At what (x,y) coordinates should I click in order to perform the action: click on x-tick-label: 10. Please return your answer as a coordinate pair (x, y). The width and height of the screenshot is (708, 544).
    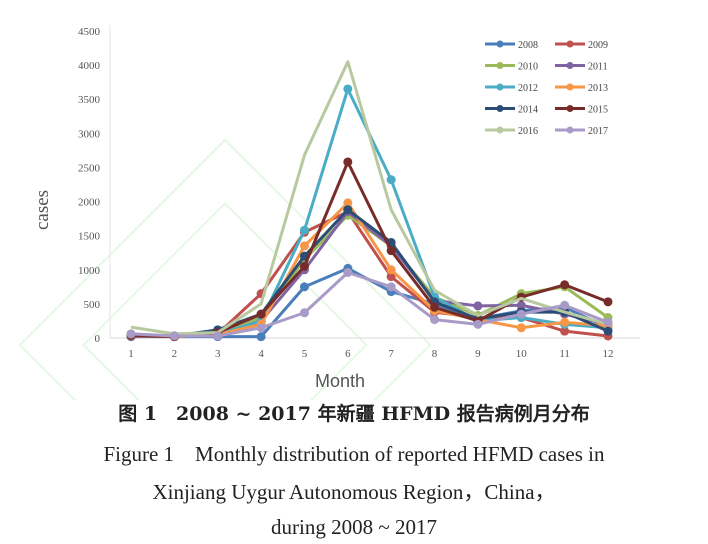
    Looking at the image, I should click on (522, 354).